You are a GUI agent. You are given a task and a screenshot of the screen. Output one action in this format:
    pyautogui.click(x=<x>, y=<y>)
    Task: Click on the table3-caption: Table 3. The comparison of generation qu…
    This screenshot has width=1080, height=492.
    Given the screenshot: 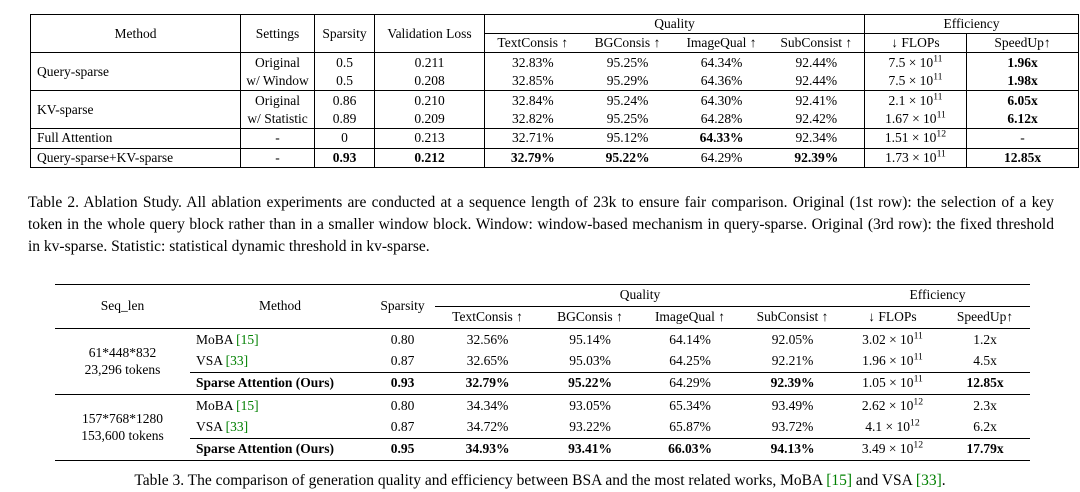 What is the action you would take?
    pyautogui.click(x=540, y=480)
    